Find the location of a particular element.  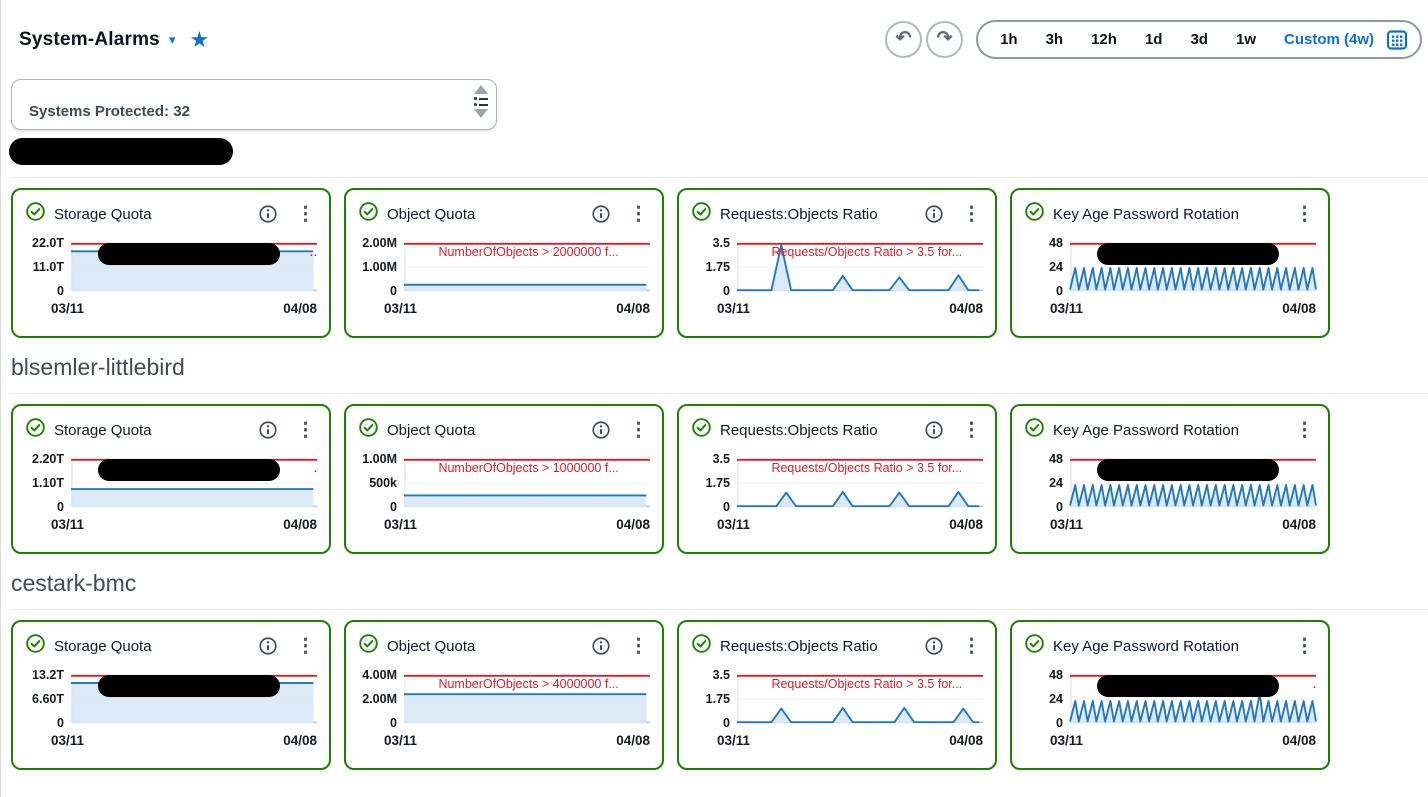

alarm-card: Storage Quota ⋮ 13.2T 6.60T 0 03/11 04/08 is located at coordinates (171, 695).